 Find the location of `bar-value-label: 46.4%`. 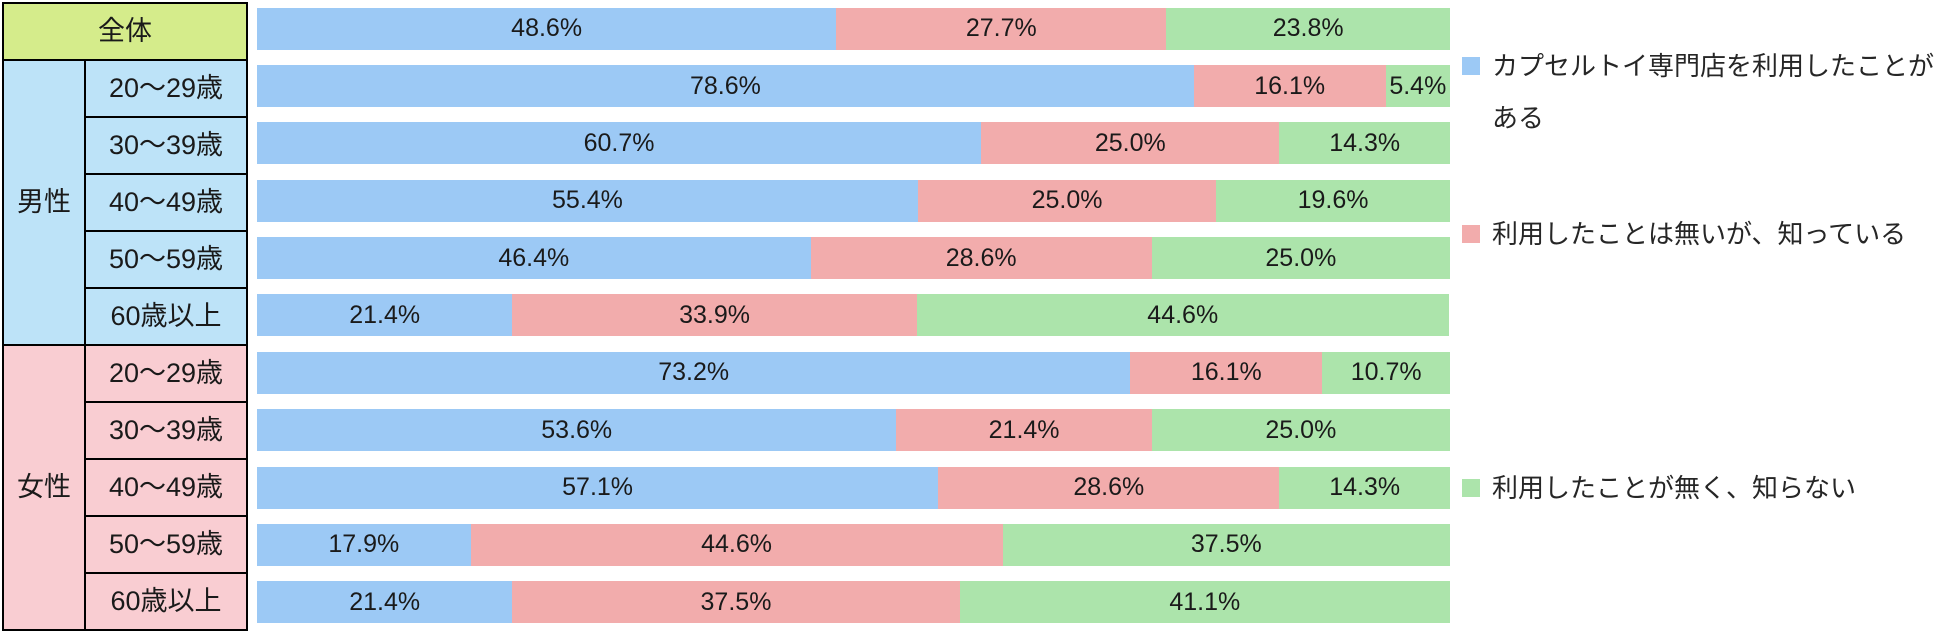

bar-value-label: 46.4% is located at coordinates (534, 257).